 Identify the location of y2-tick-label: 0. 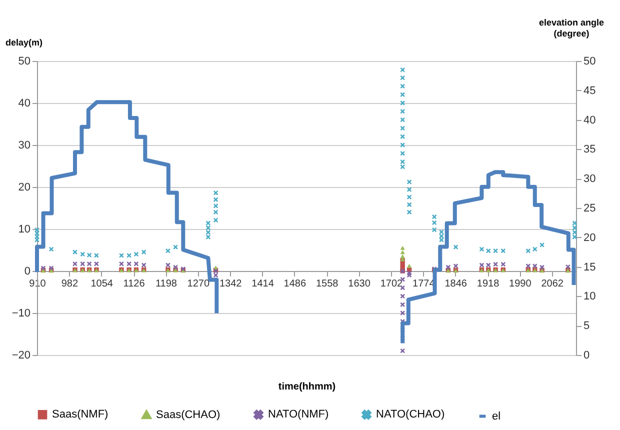
(587, 356).